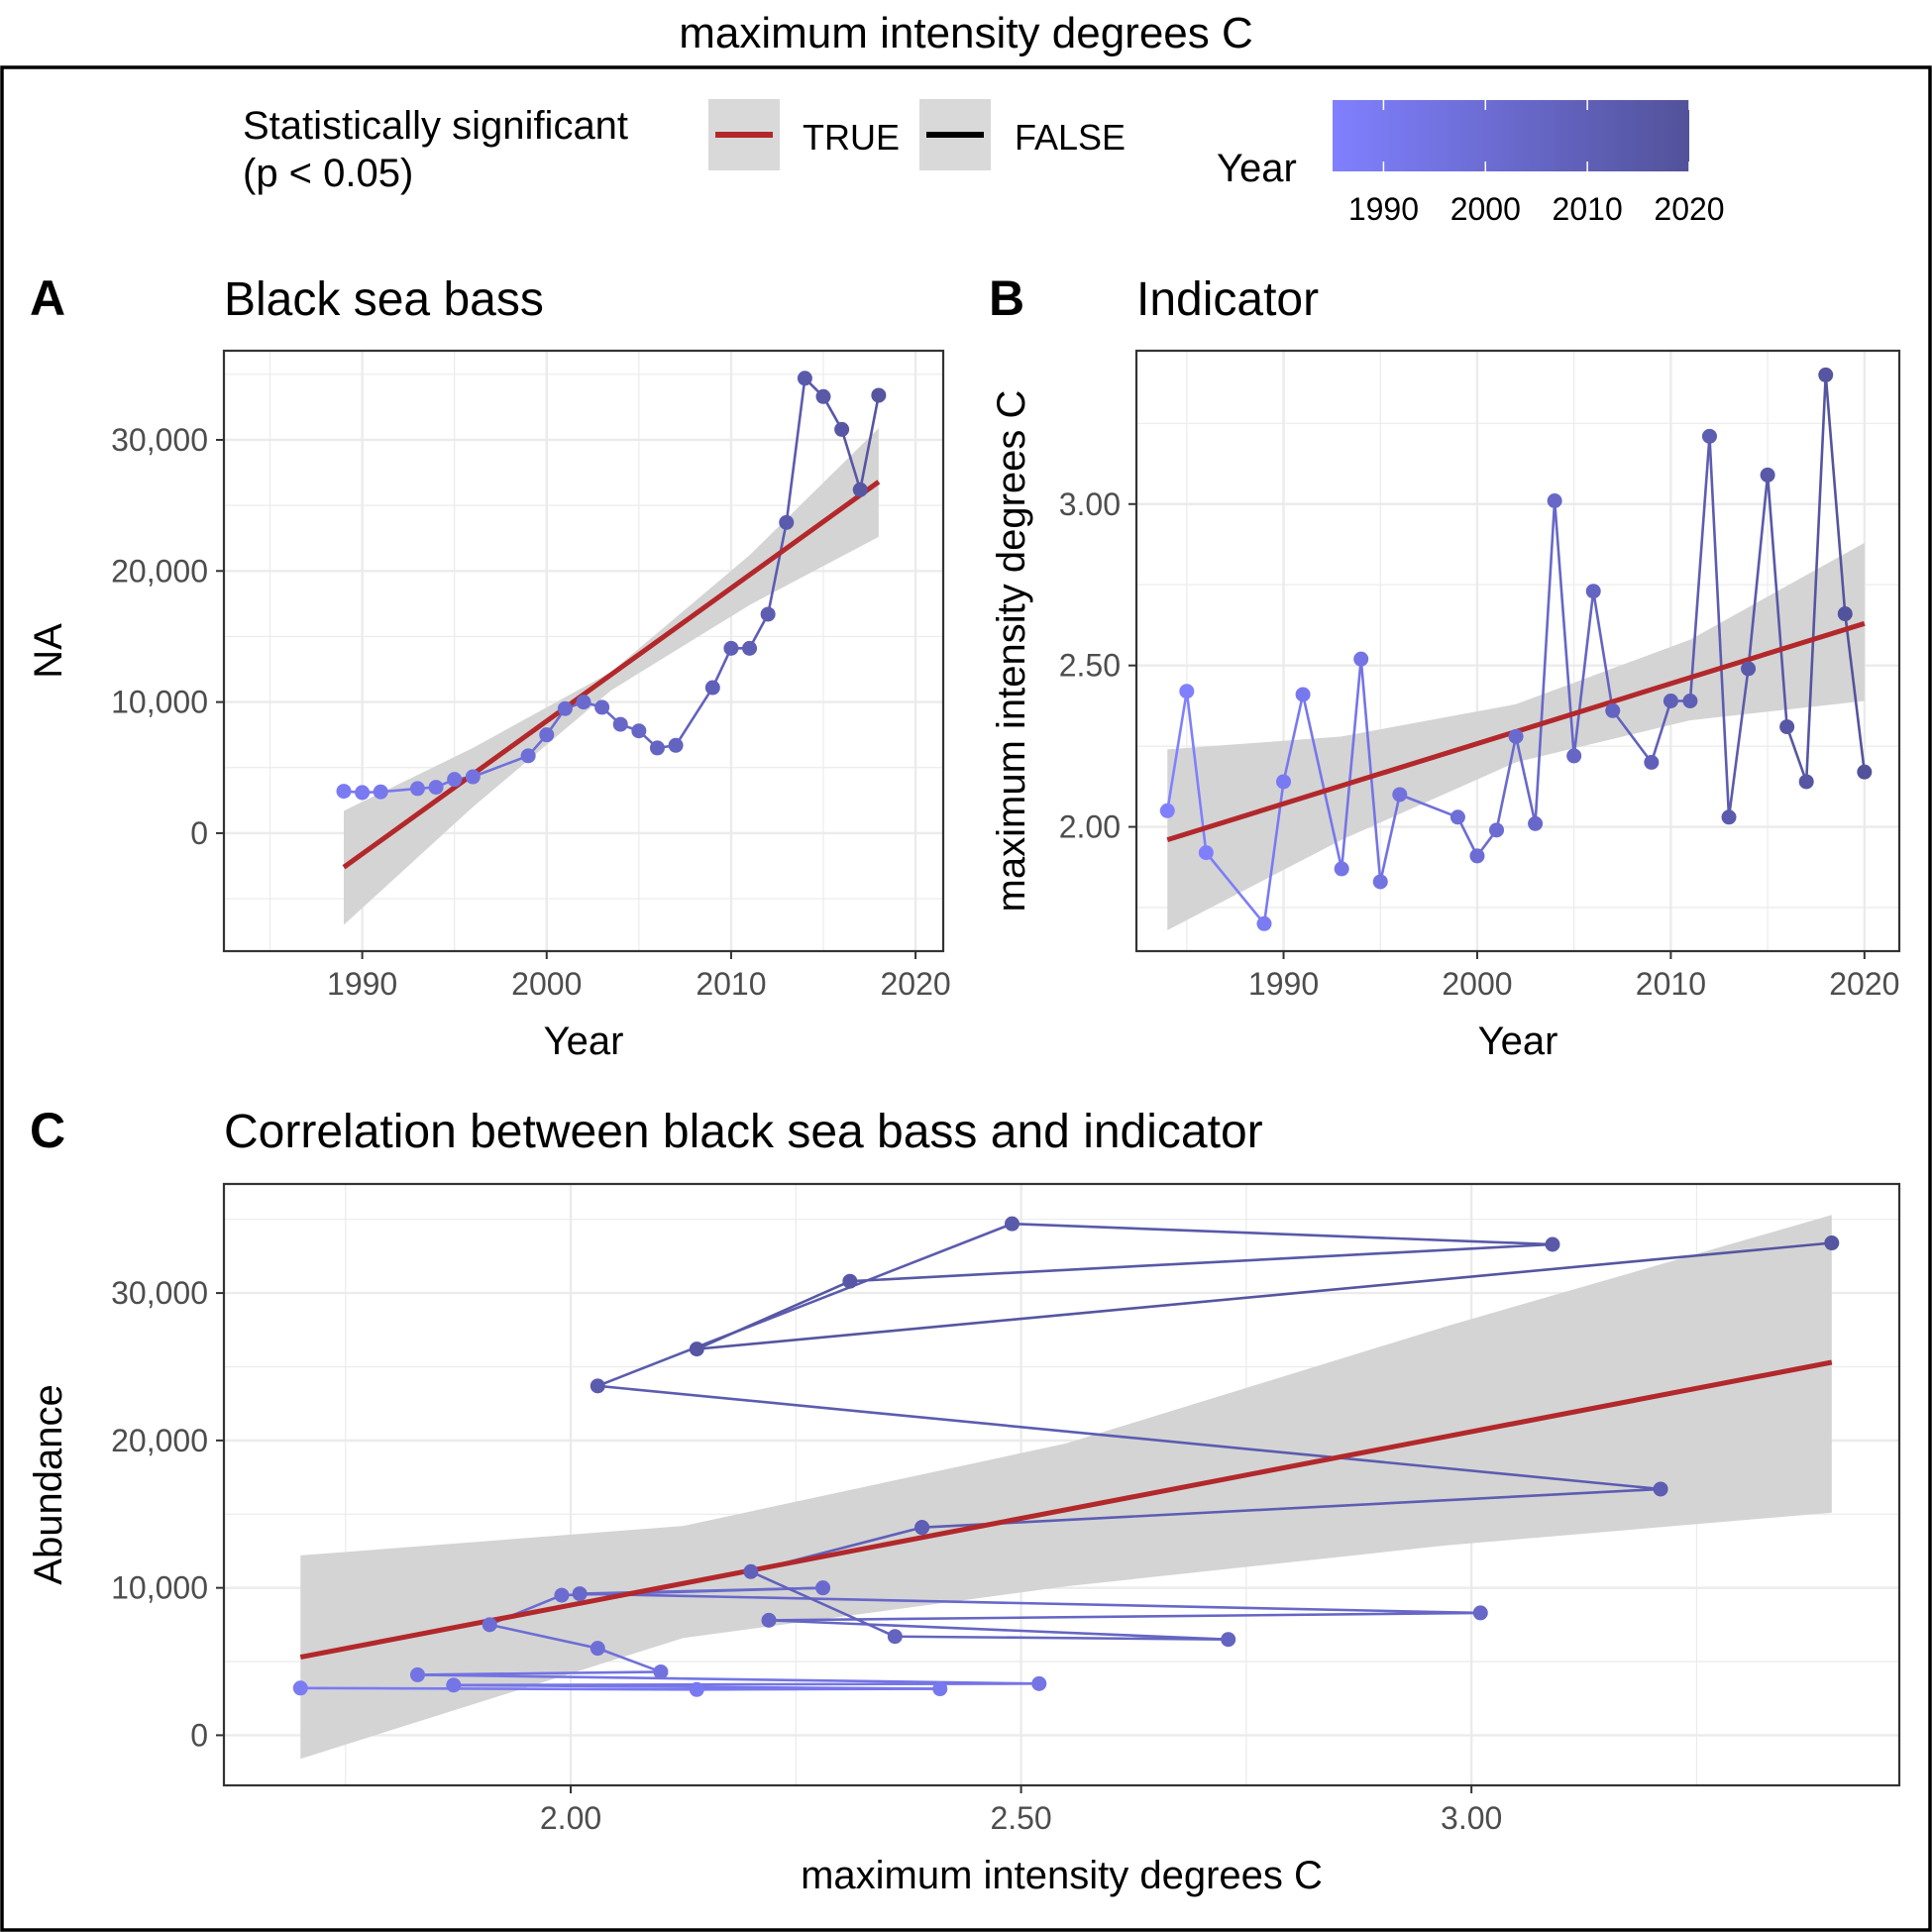 The height and width of the screenshot is (1932, 1932). I want to click on trend-line, so click(611, 675).